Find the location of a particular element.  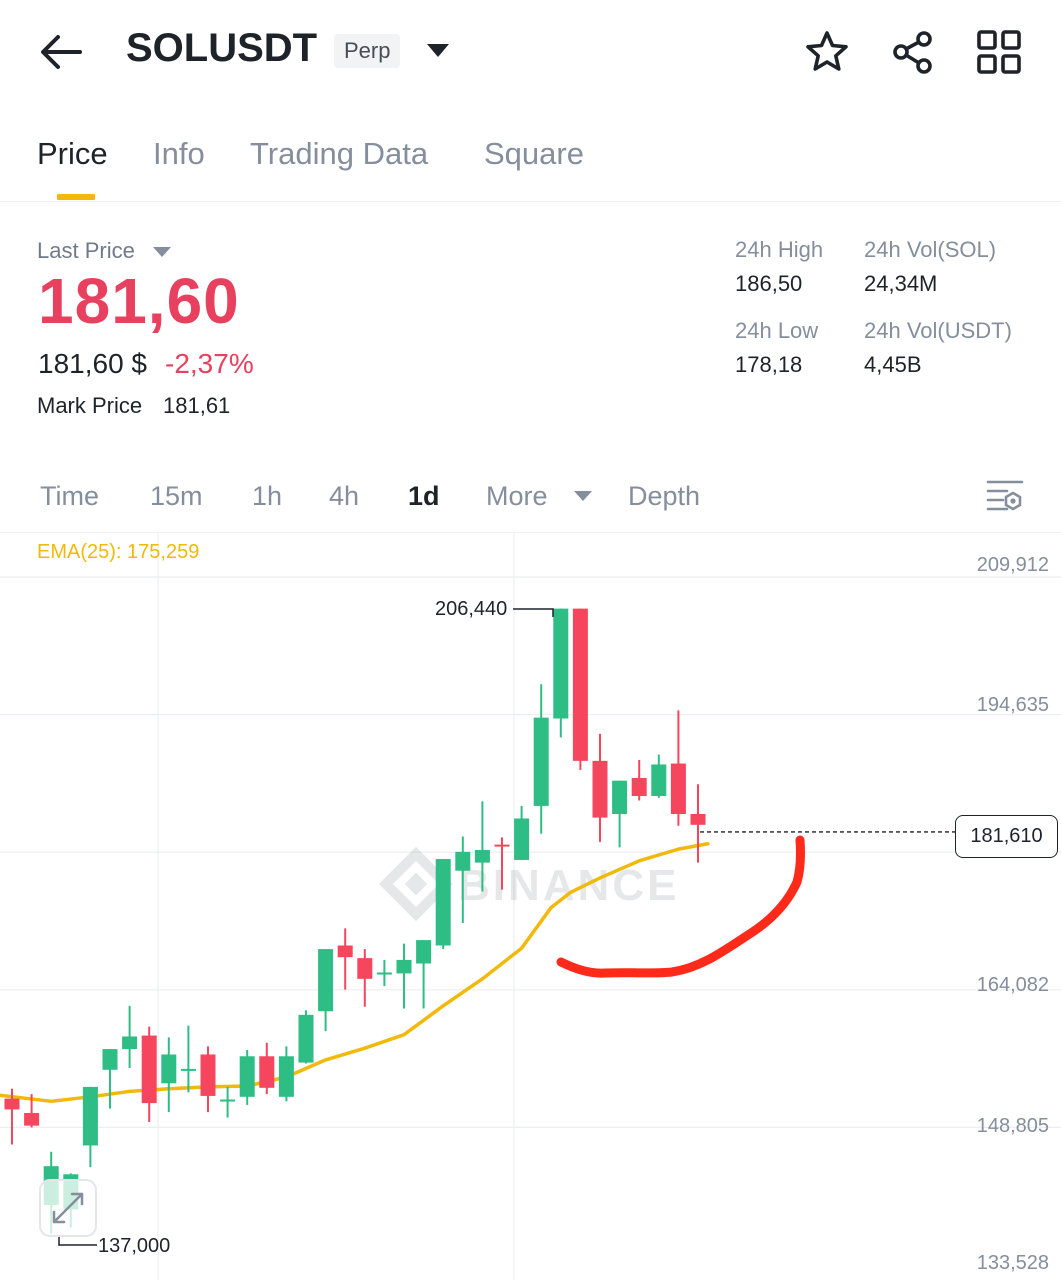

perp-badge: Perp is located at coordinates (367, 51).